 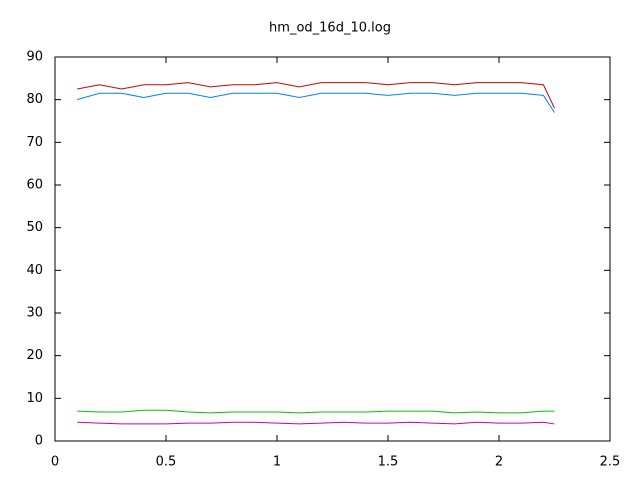 I want to click on x-tick-label: 1, so click(x=277, y=462).